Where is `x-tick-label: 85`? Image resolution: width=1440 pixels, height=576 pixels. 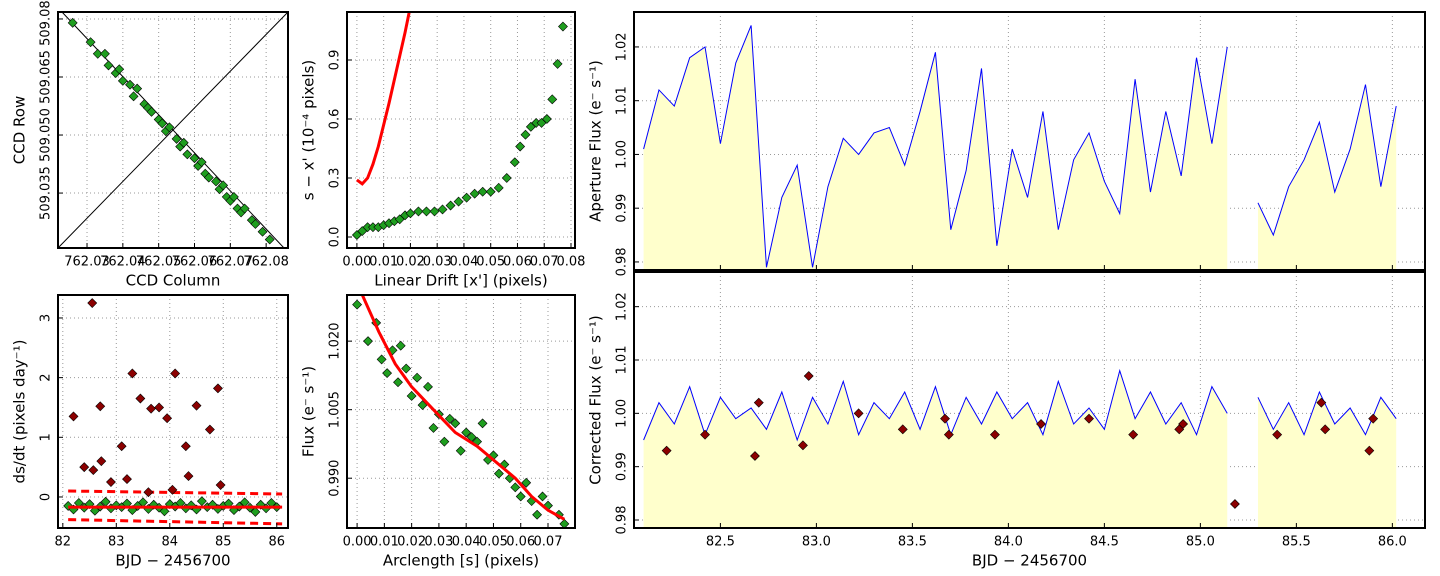
x-tick-label: 85 is located at coordinates (223, 542).